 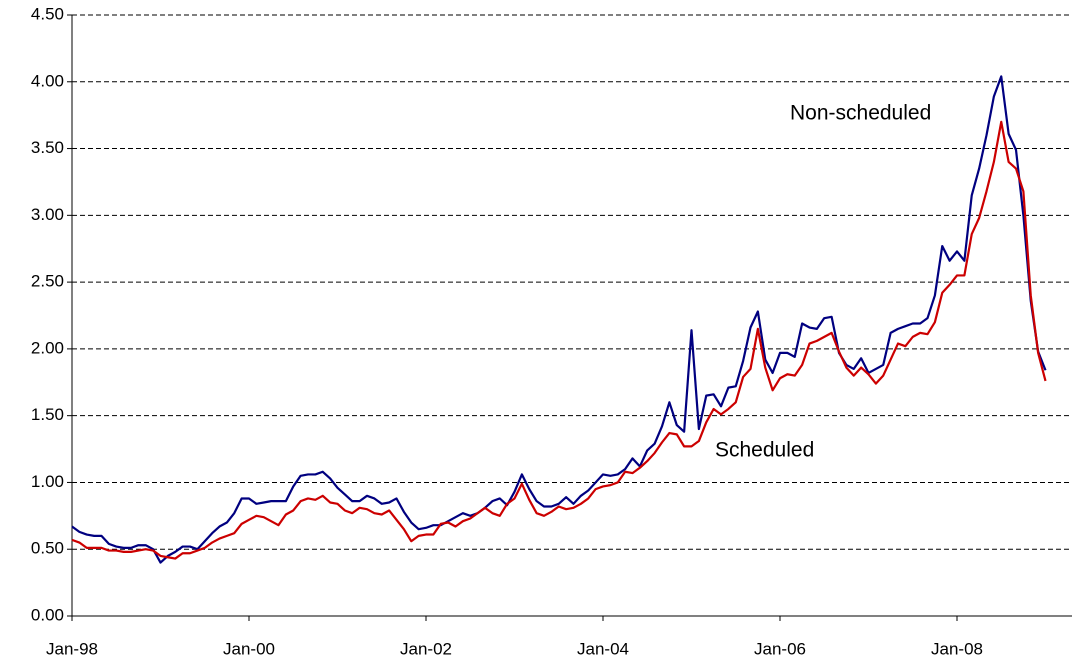 I want to click on series-label: Scheduled, so click(x=764, y=450).